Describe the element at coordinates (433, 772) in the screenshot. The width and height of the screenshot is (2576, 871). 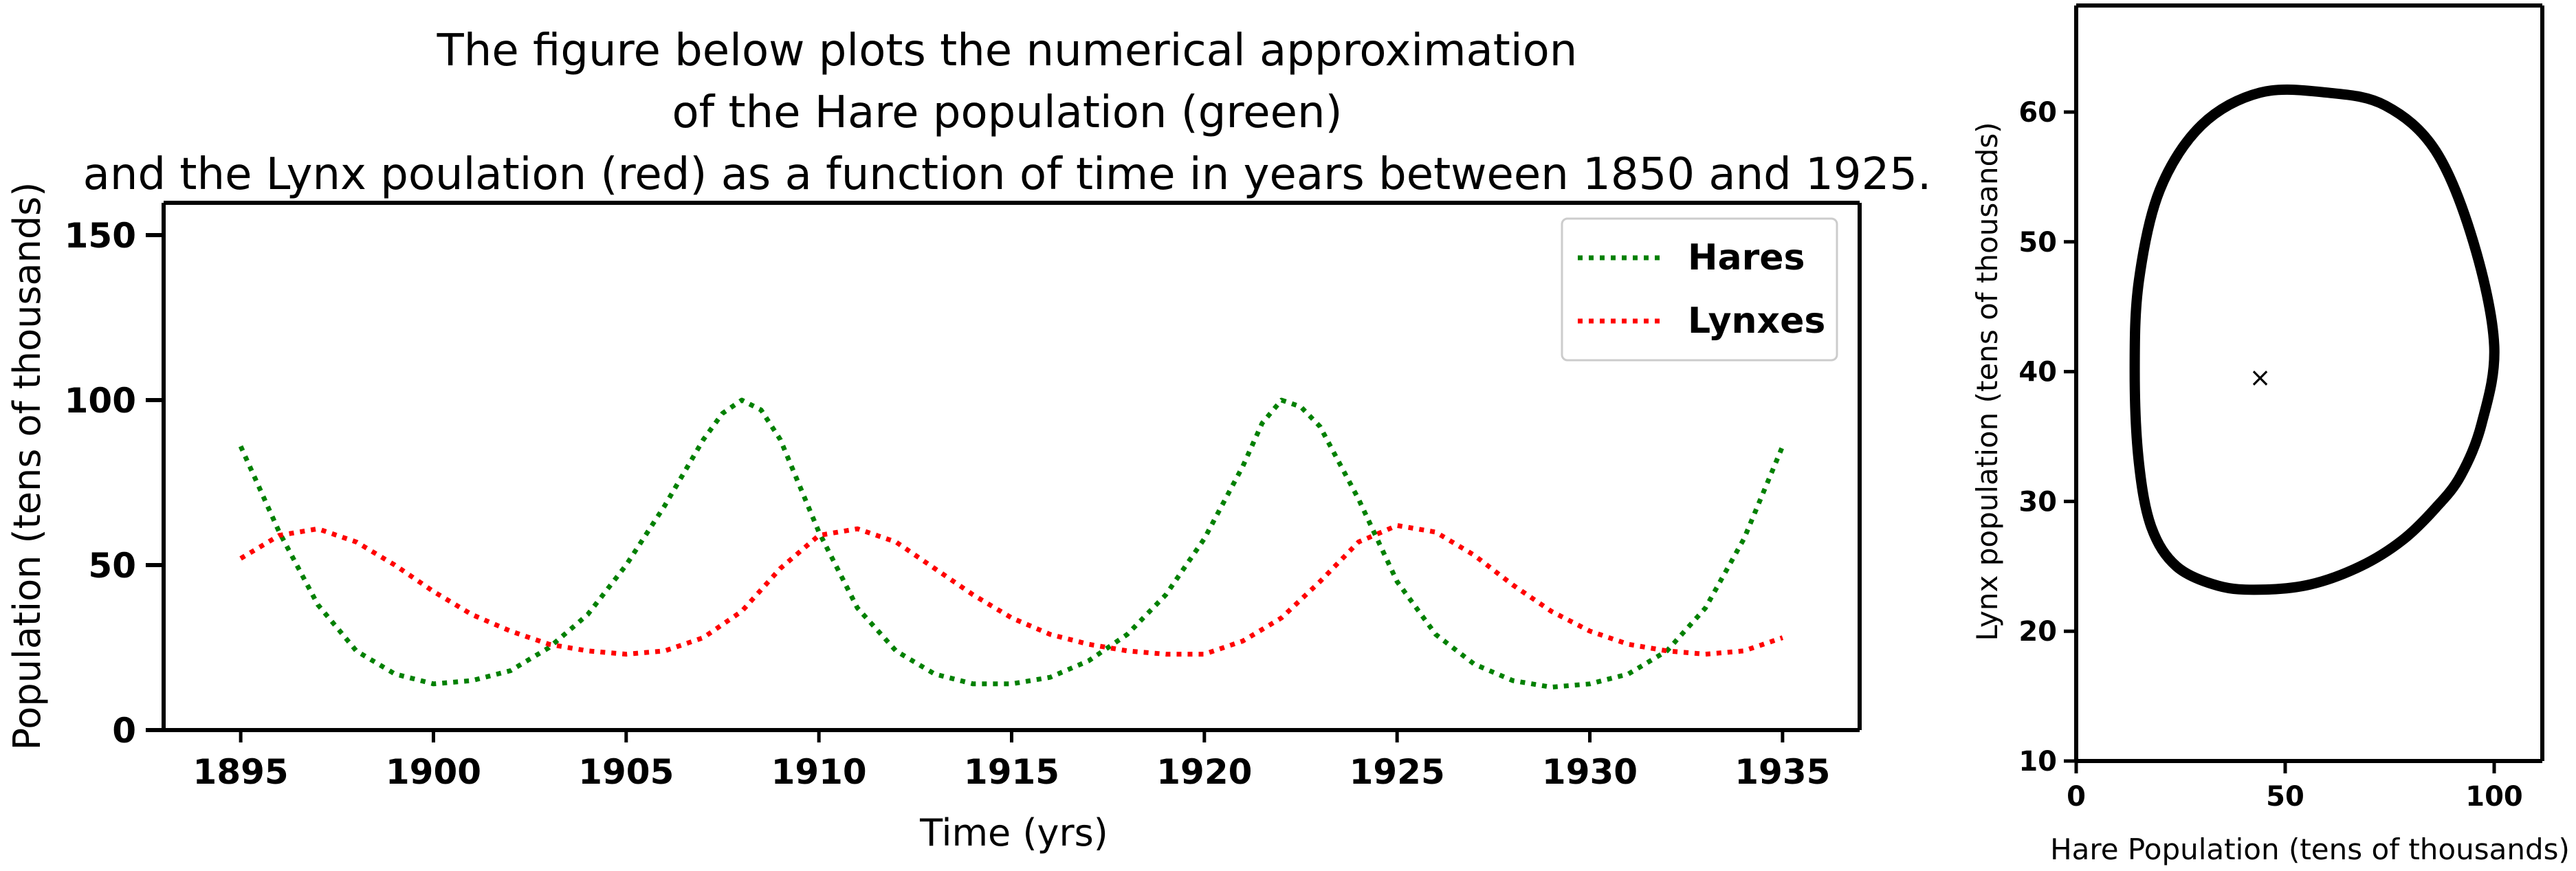
I see `time-plot-x-tick-label: 1900` at that location.